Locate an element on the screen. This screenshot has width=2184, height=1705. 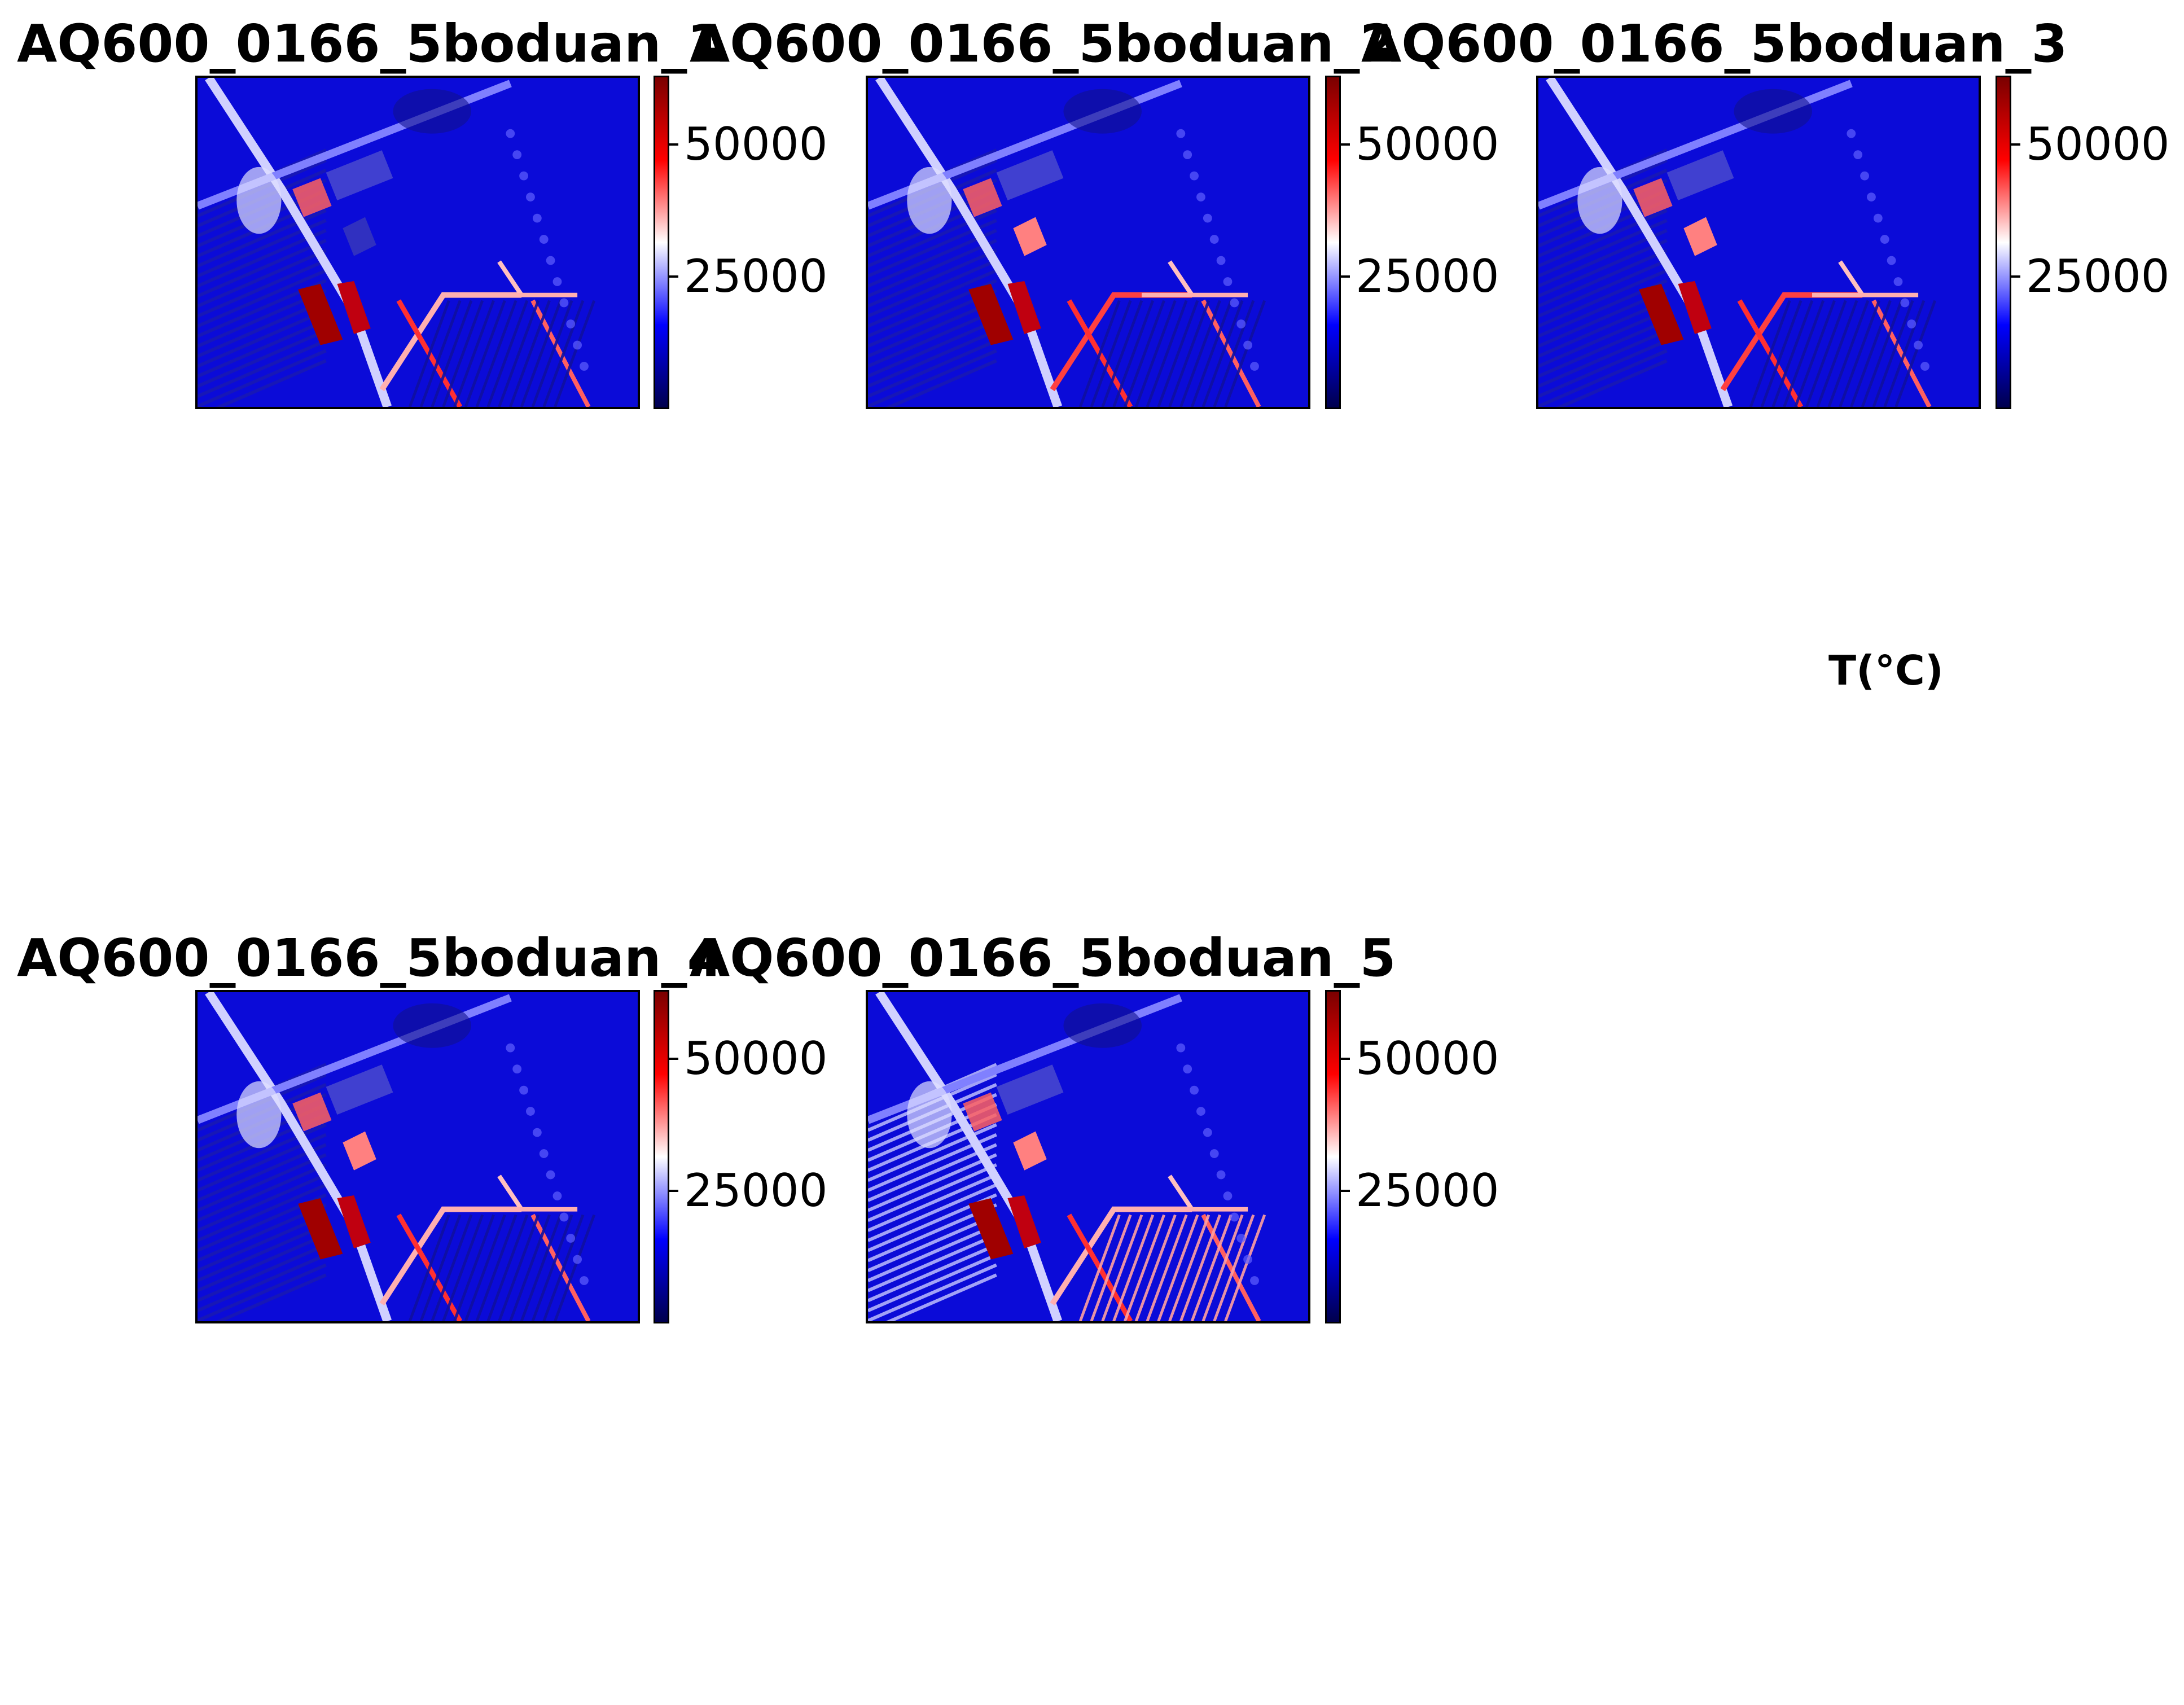
panel-title-4: AQ600_0166_5boduan_4 is located at coordinates (370, 958).